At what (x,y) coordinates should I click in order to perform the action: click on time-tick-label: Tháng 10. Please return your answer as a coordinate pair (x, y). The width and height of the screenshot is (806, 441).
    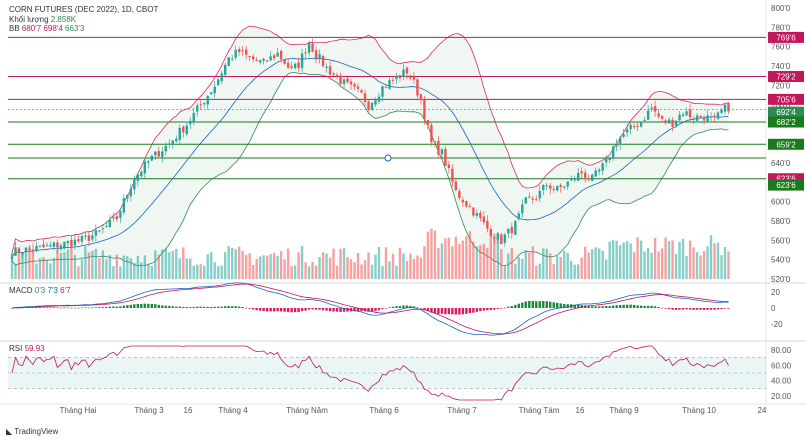
    Looking at the image, I should click on (699, 410).